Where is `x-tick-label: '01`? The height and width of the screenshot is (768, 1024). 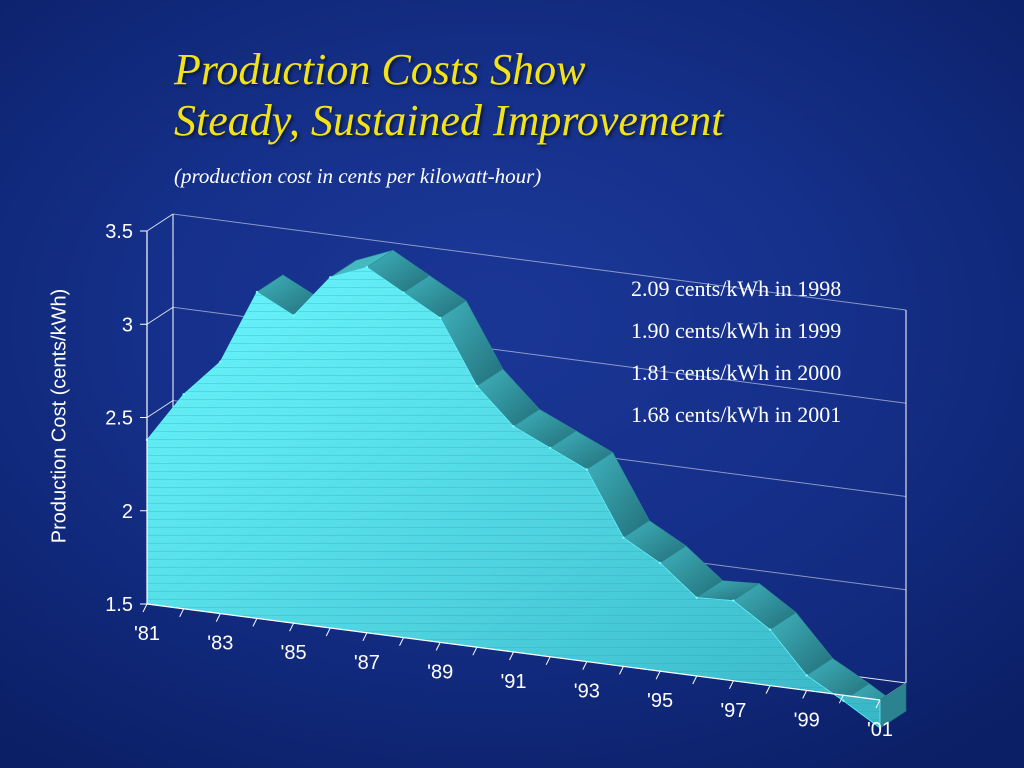
x-tick-label: '01 is located at coordinates (880, 730).